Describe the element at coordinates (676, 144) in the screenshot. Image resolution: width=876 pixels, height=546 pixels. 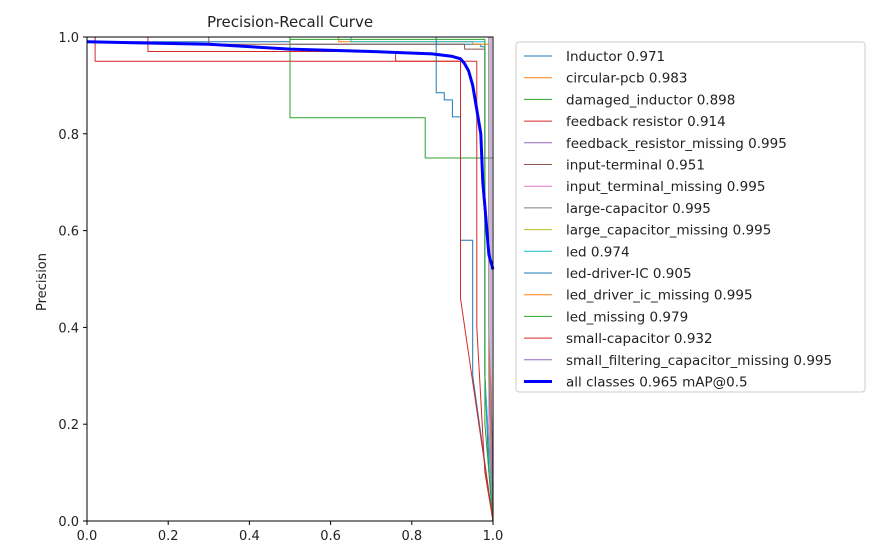
I see `legend-label: feedback_resistor_missing 0.995` at that location.